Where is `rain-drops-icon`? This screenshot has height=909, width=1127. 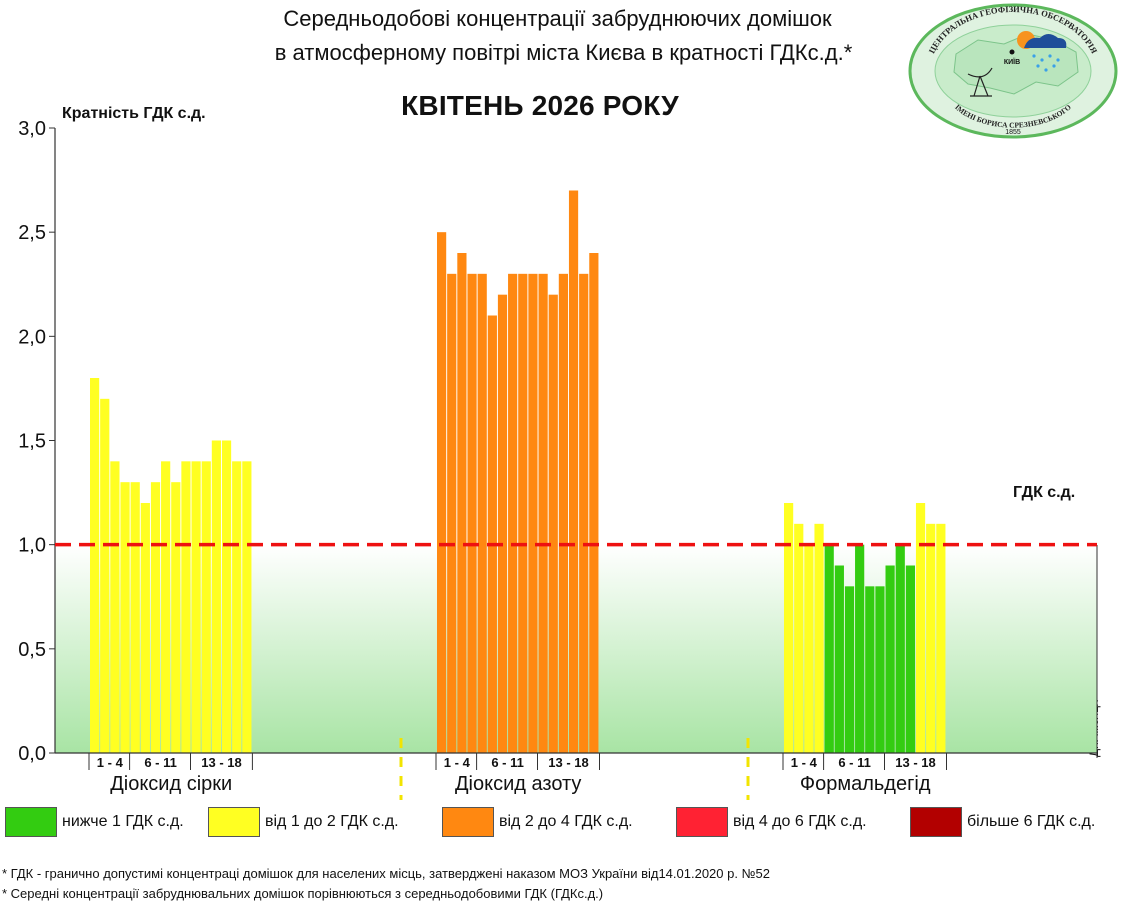
rain-drops-icon is located at coordinates (1046, 63).